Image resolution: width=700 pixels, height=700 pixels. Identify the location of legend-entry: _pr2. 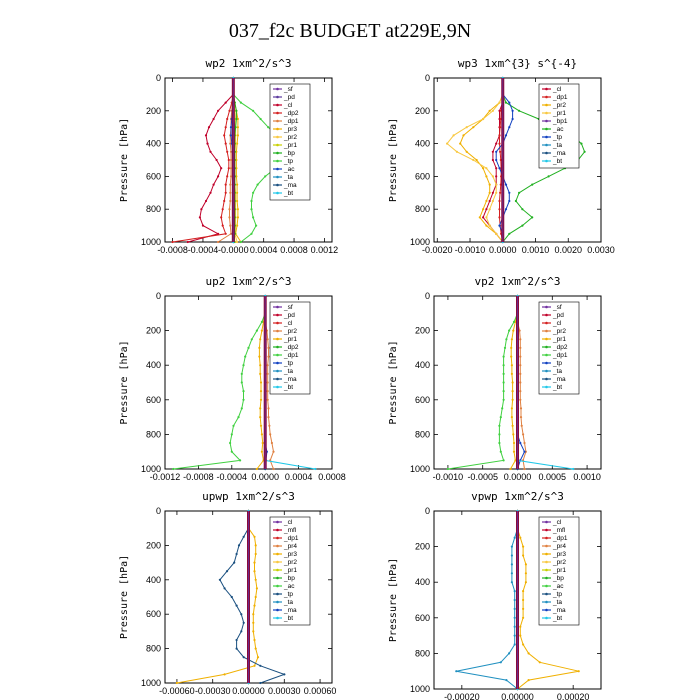
(559, 105).